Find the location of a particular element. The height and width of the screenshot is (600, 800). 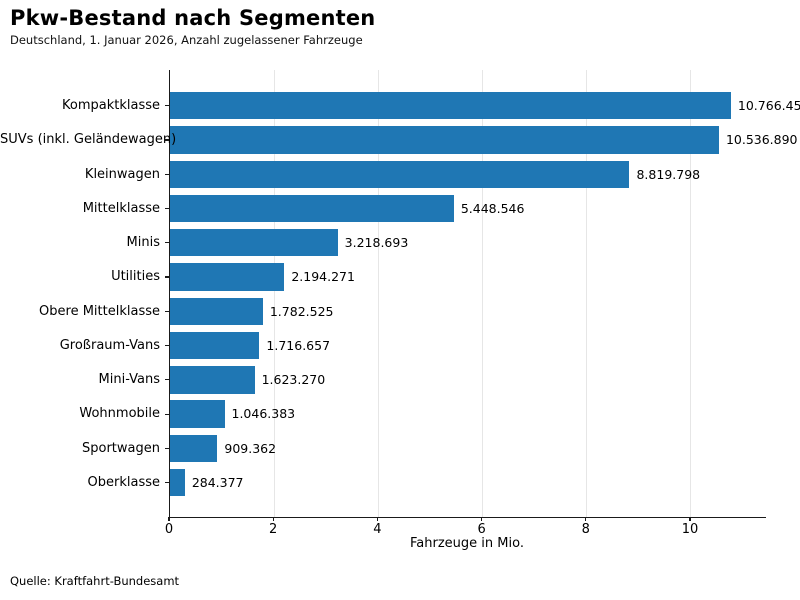

bar-value-label: 2.194.271 is located at coordinates (323, 277).